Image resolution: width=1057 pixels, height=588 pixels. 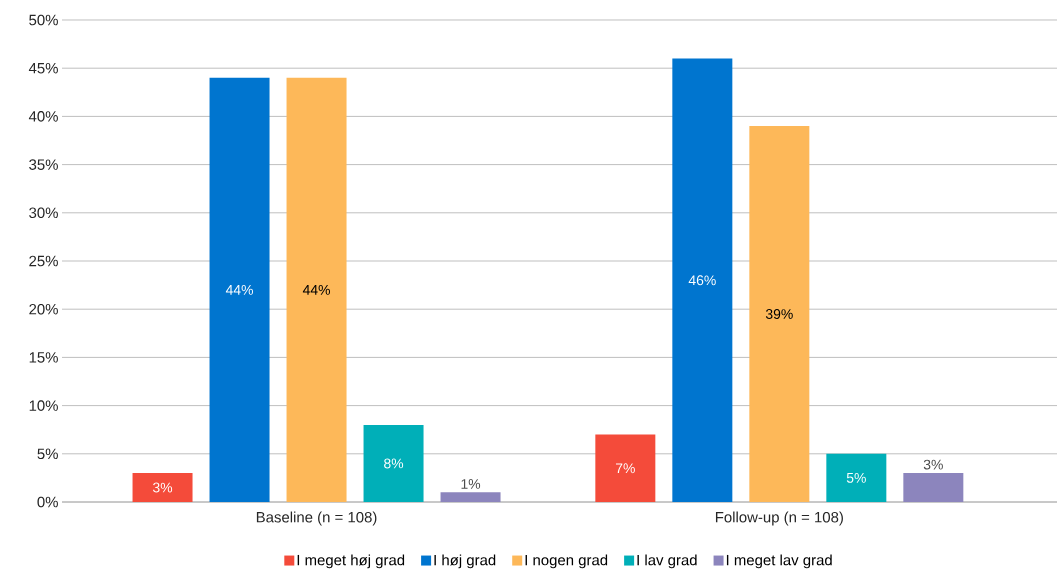 I want to click on y-tick-label: 50%, so click(x=43, y=20).